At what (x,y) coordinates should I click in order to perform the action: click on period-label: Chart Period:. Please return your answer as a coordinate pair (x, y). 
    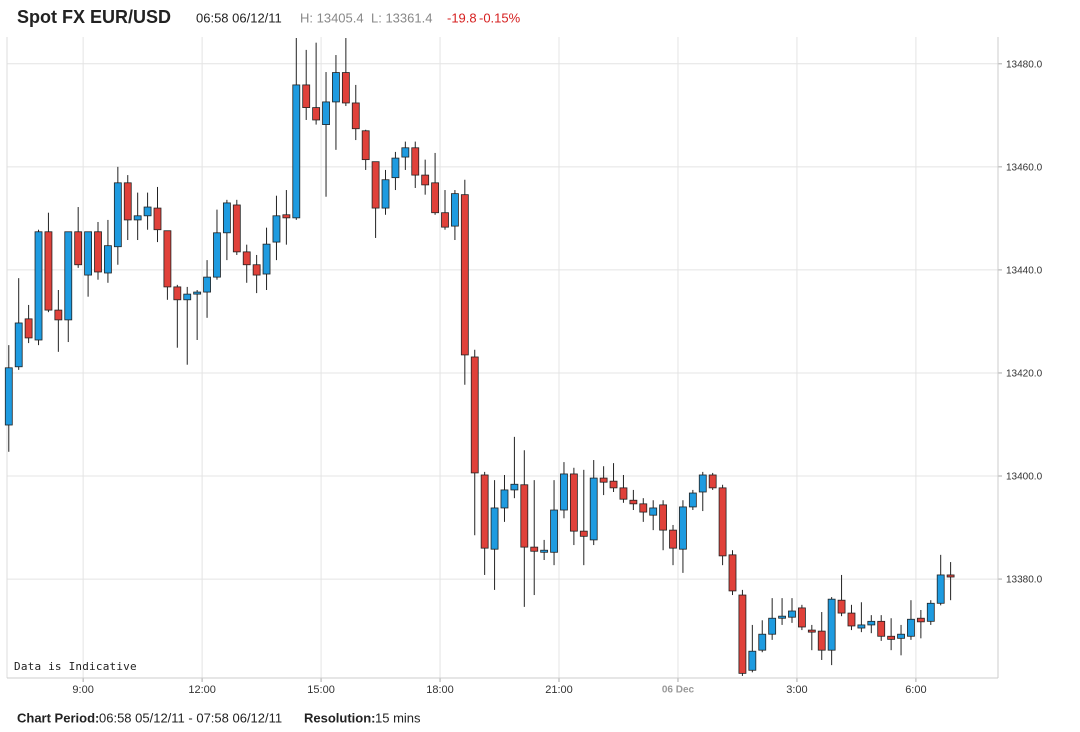
    Looking at the image, I should click on (58, 717).